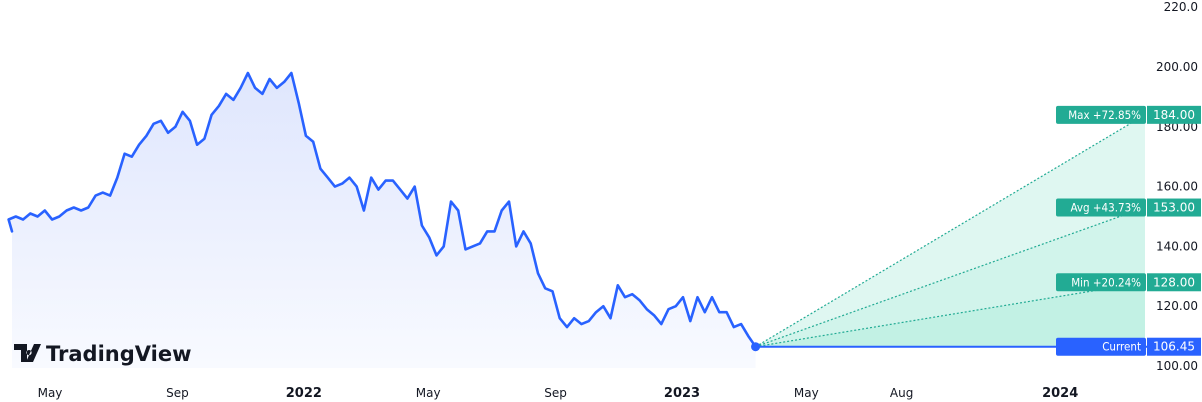  I want to click on y-tick-label: 160.00, so click(1177, 187).